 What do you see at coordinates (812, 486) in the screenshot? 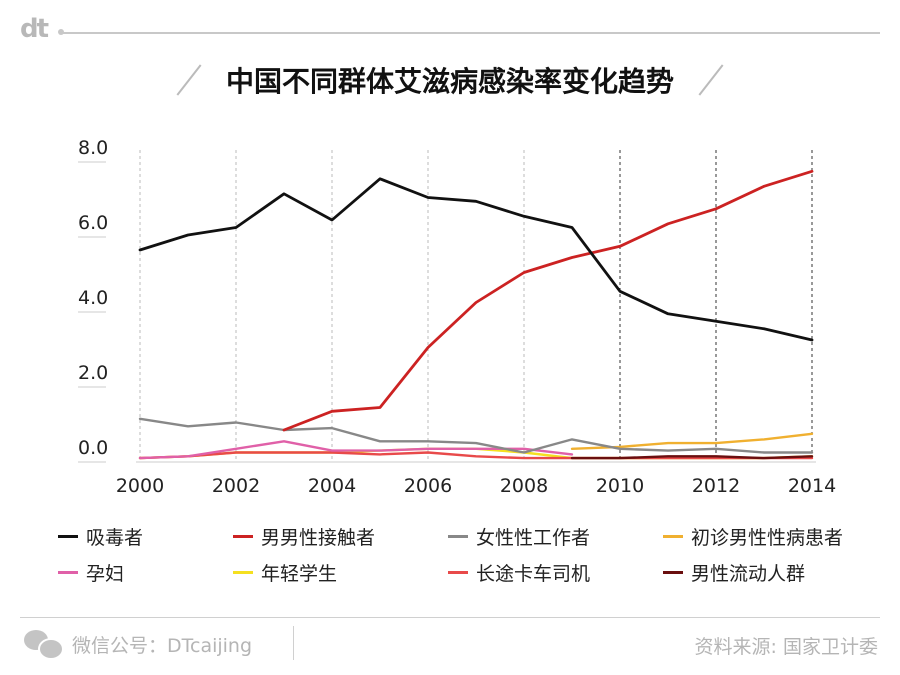
I see `x-tick-label: 2014` at bounding box center [812, 486].